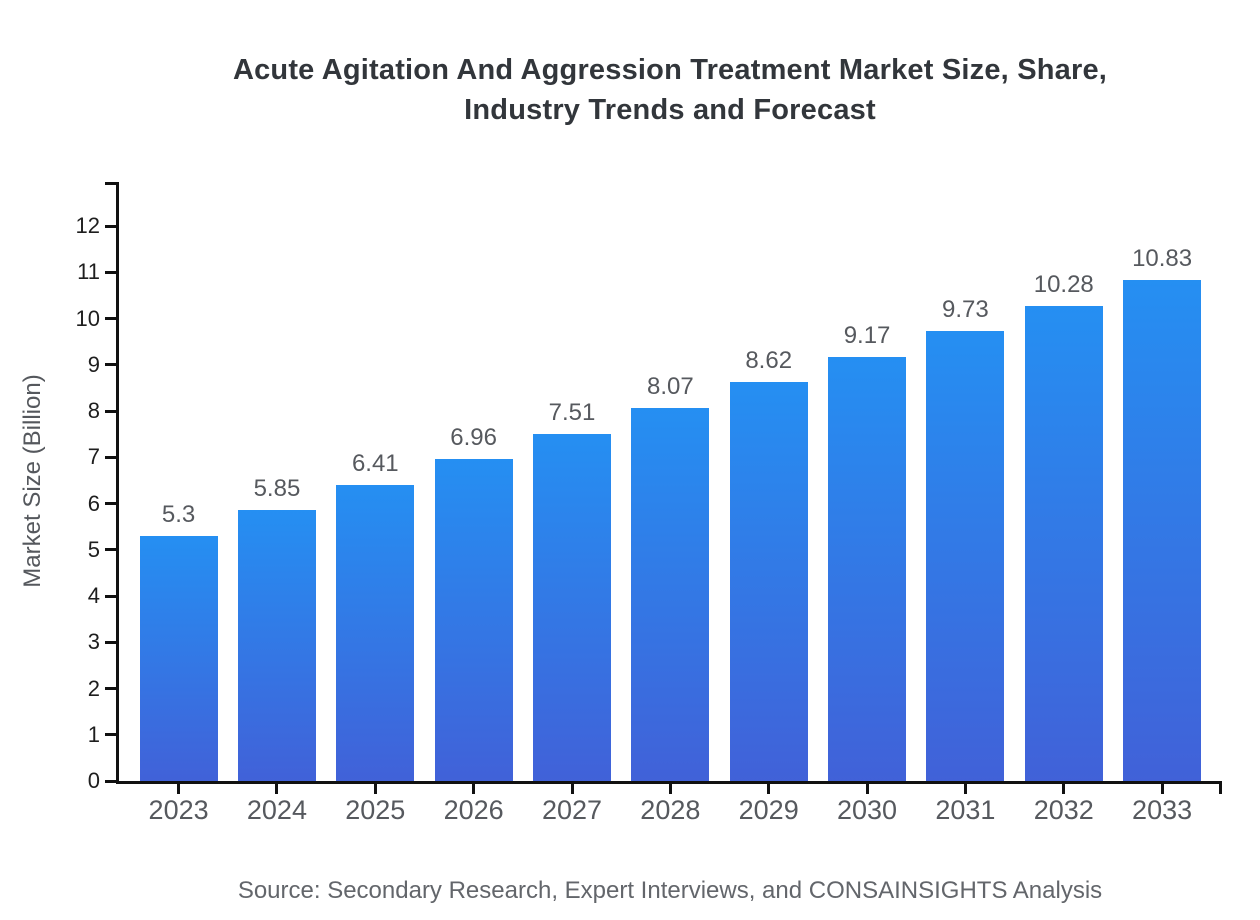  I want to click on y-axis-tick-label: 3, so click(93, 642).